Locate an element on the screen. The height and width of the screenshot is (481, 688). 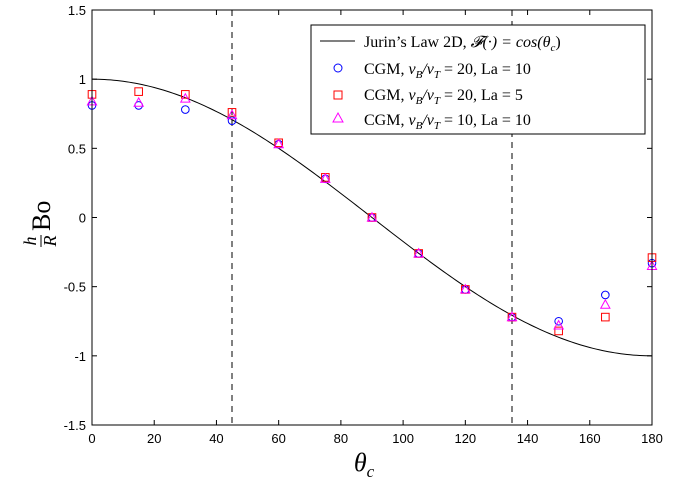
legend-label-jurin: Jurin’s Law 2D, 𝓕(·) = cos(θc) is located at coordinates (462, 44).